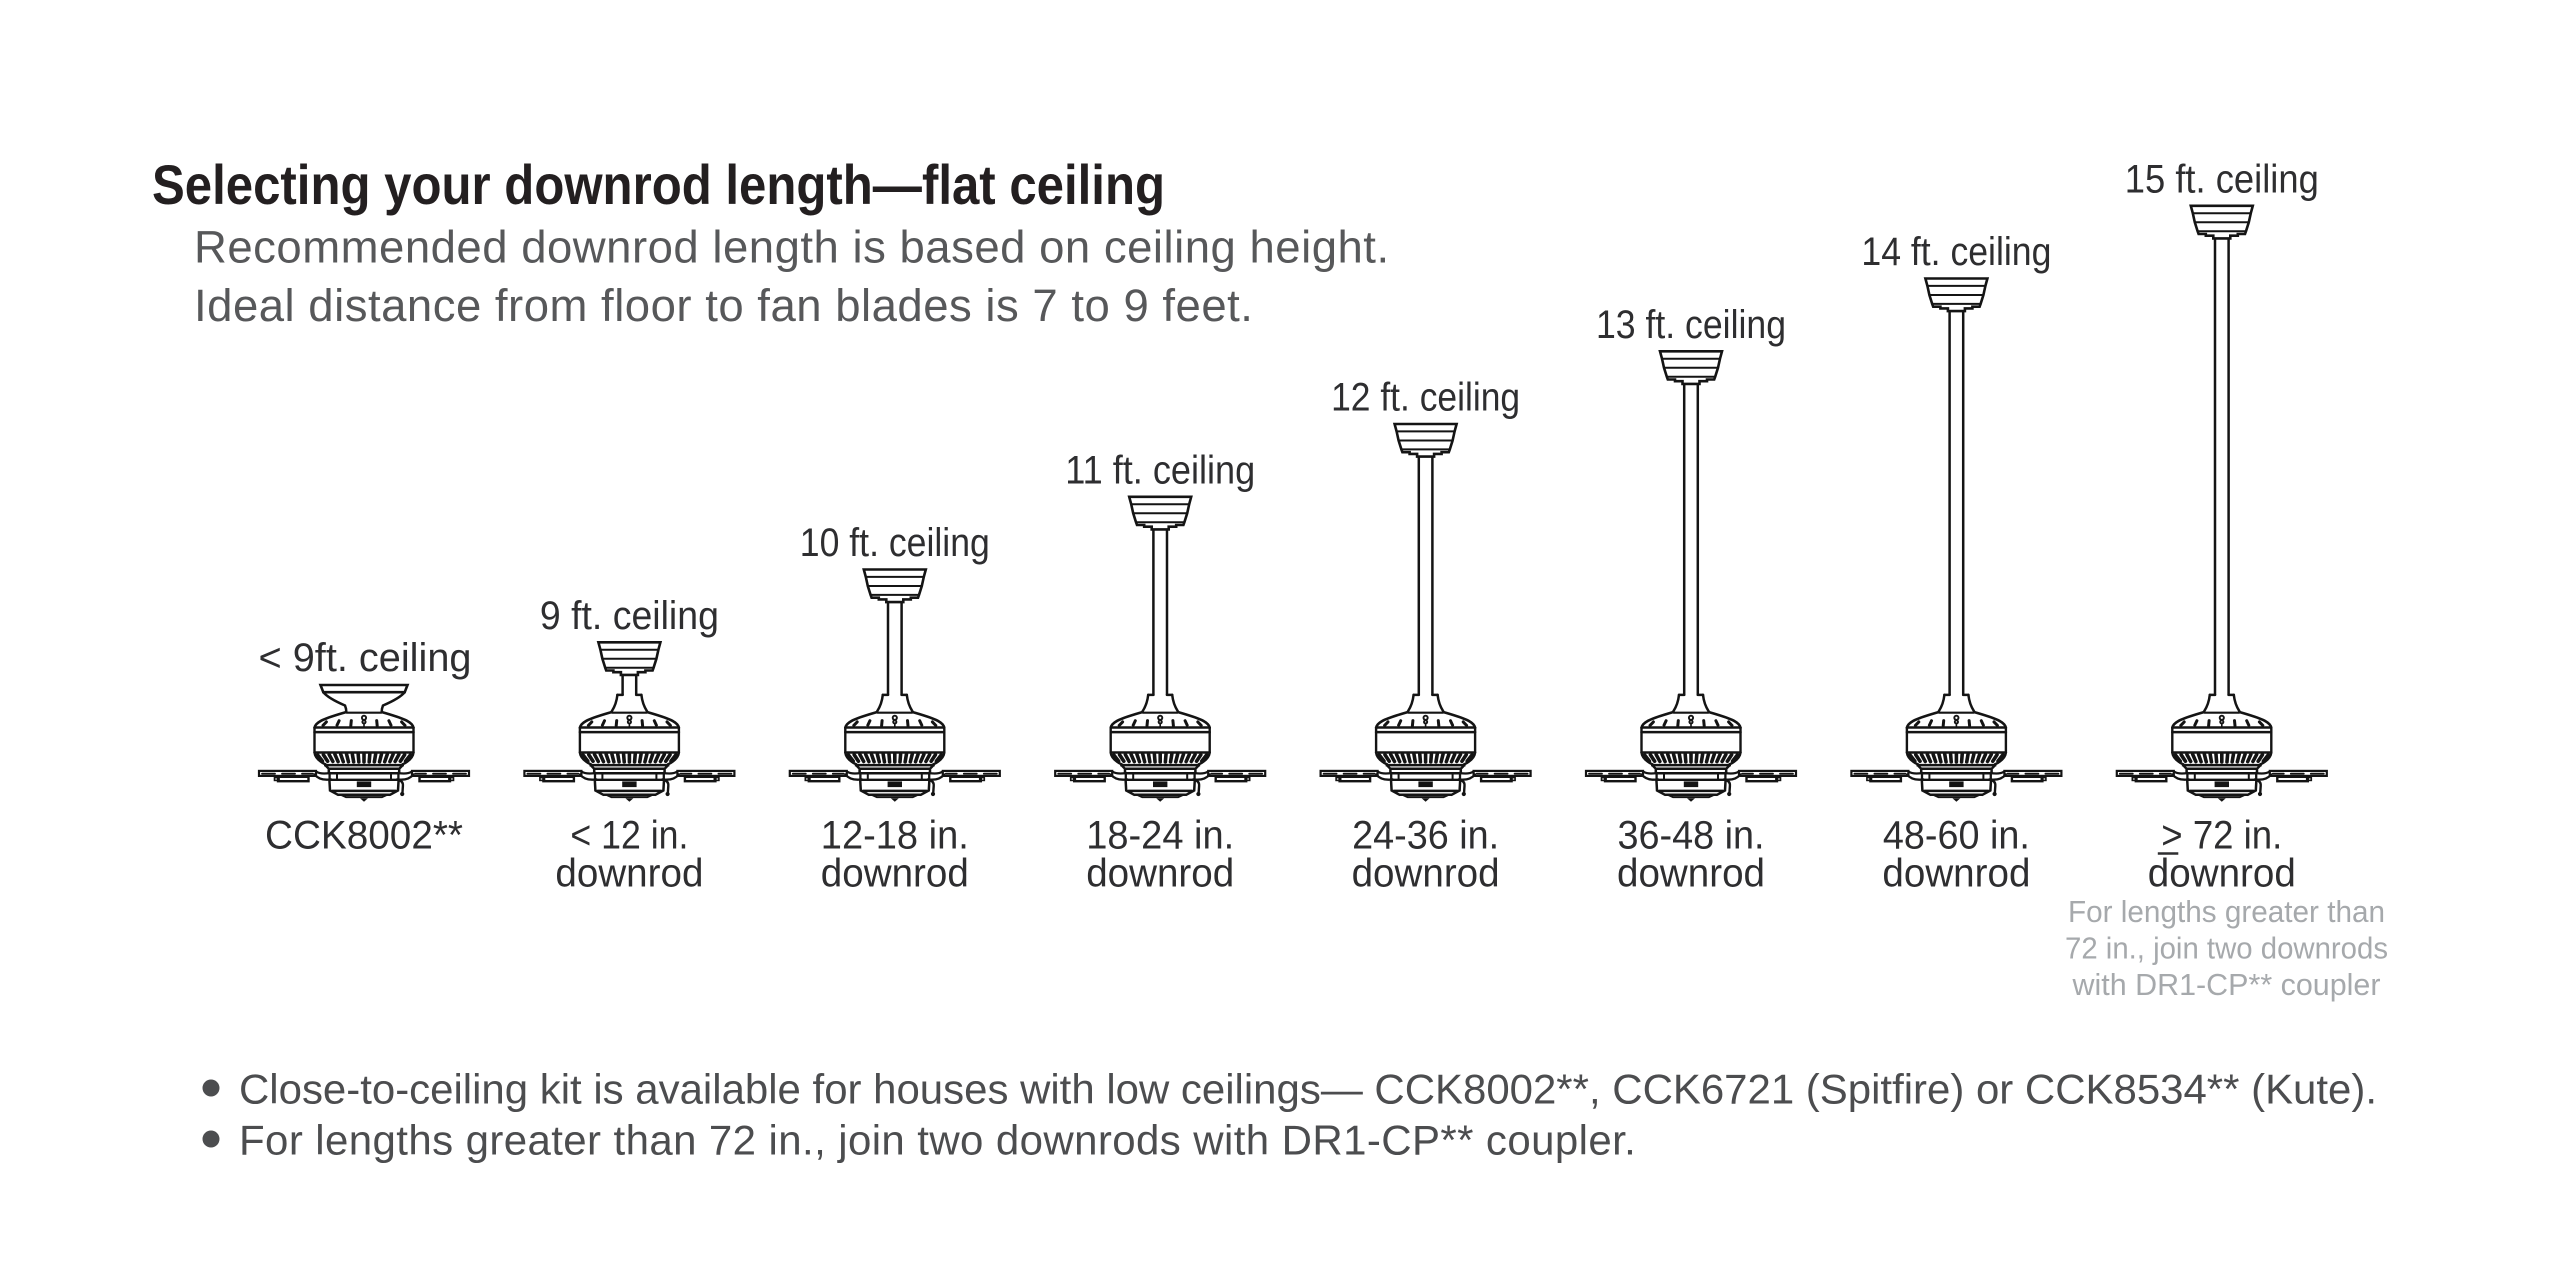 This screenshot has width=2550, height=1284. What do you see at coordinates (364, 836) in the screenshot?
I see `svg-text: CCK8002**` at bounding box center [364, 836].